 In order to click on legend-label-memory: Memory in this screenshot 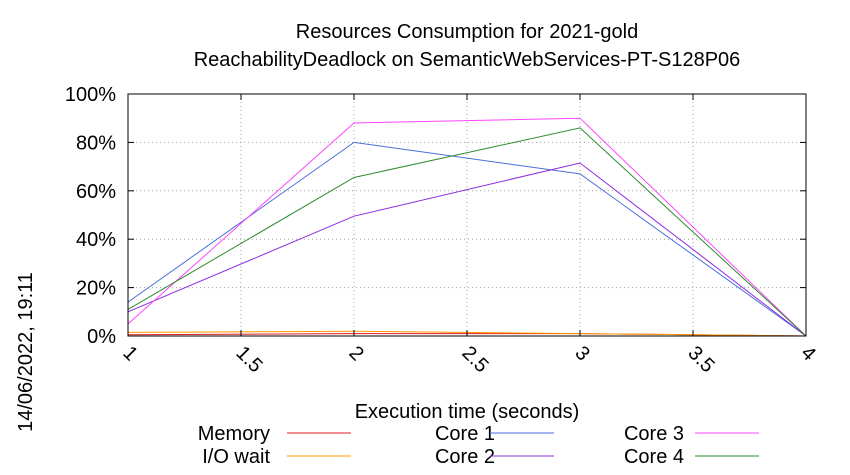, I will do `click(234, 434)`.